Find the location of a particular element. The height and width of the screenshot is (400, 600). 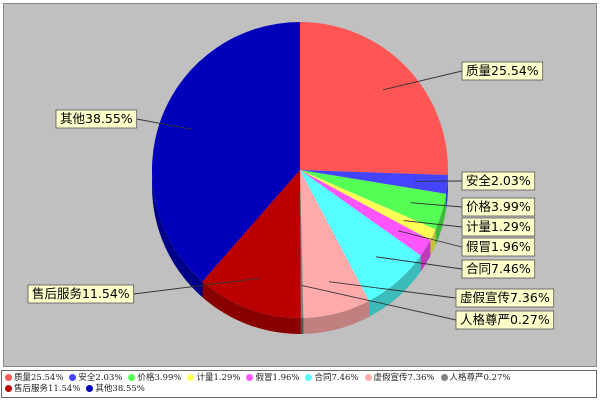

callout-label-2: 价格3.99% is located at coordinates (498, 206).